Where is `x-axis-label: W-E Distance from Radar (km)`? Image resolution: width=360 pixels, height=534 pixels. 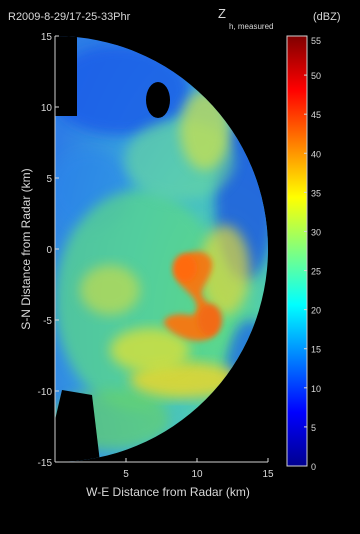
x-axis-label: W-E Distance from Radar (km) is located at coordinates (168, 492).